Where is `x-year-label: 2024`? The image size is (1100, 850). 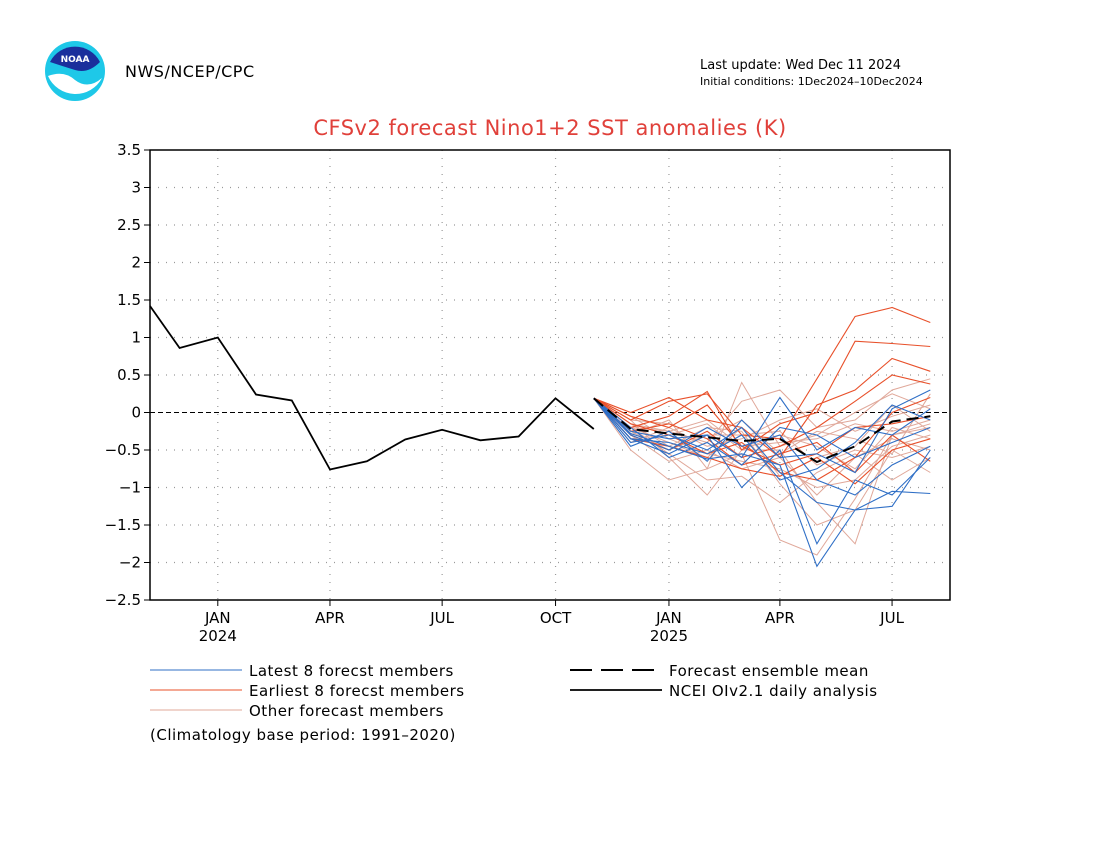 x-year-label: 2024 is located at coordinates (218, 636).